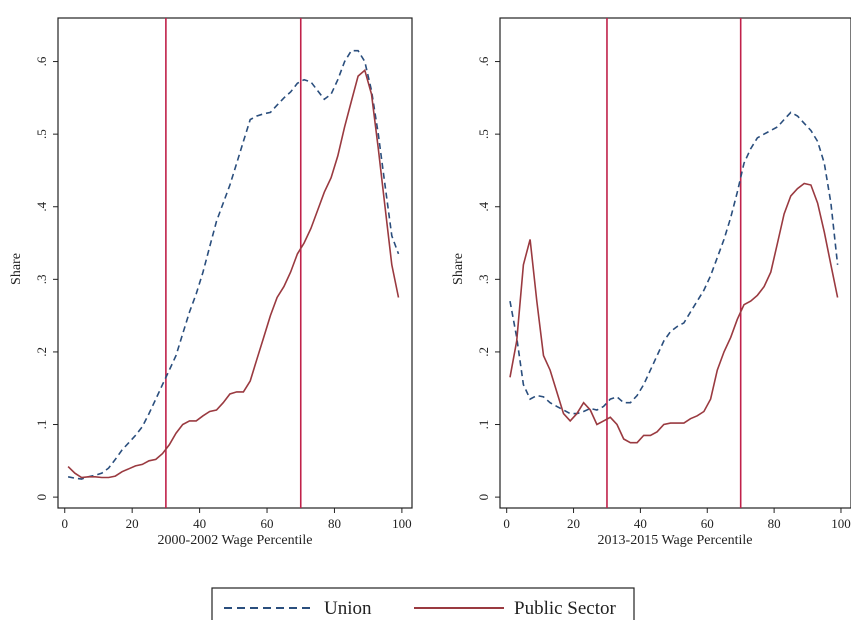 This screenshot has width=851, height=620. I want to click on left-y-tick-label: .2, so click(41, 352).